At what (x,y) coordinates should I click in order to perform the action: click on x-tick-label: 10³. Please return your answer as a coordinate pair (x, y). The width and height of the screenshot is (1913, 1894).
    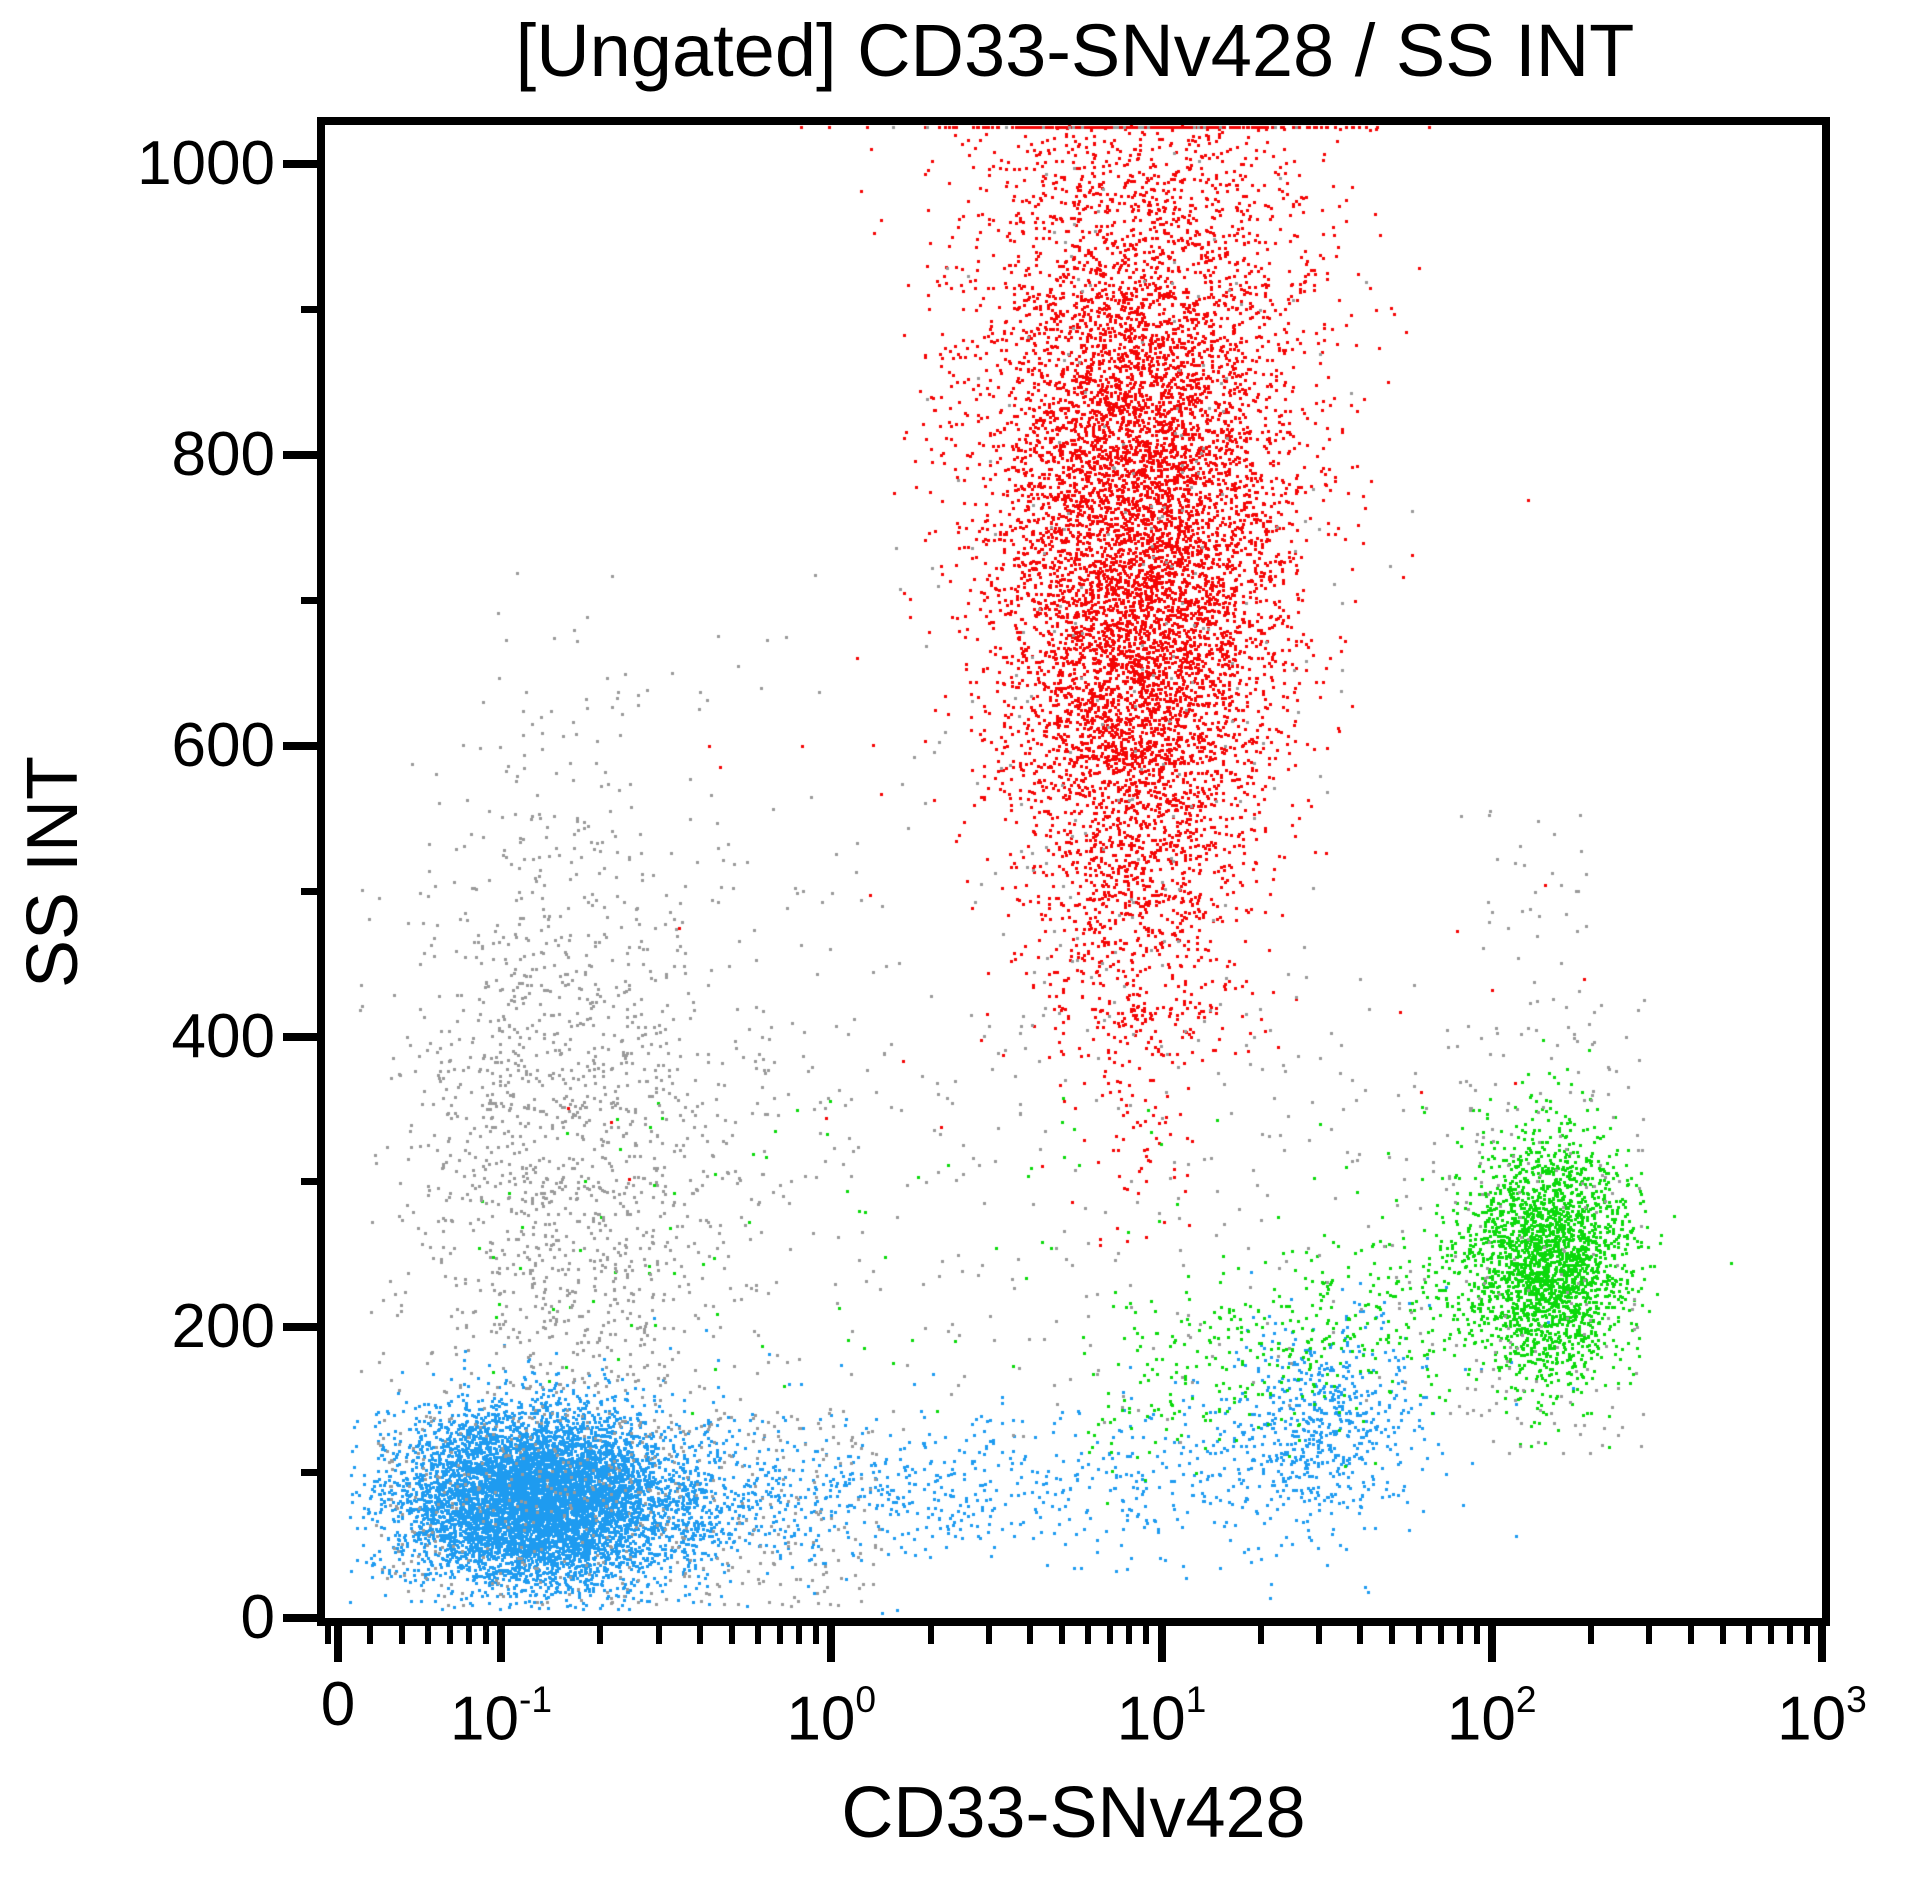
    Looking at the image, I should click on (1822, 1716).